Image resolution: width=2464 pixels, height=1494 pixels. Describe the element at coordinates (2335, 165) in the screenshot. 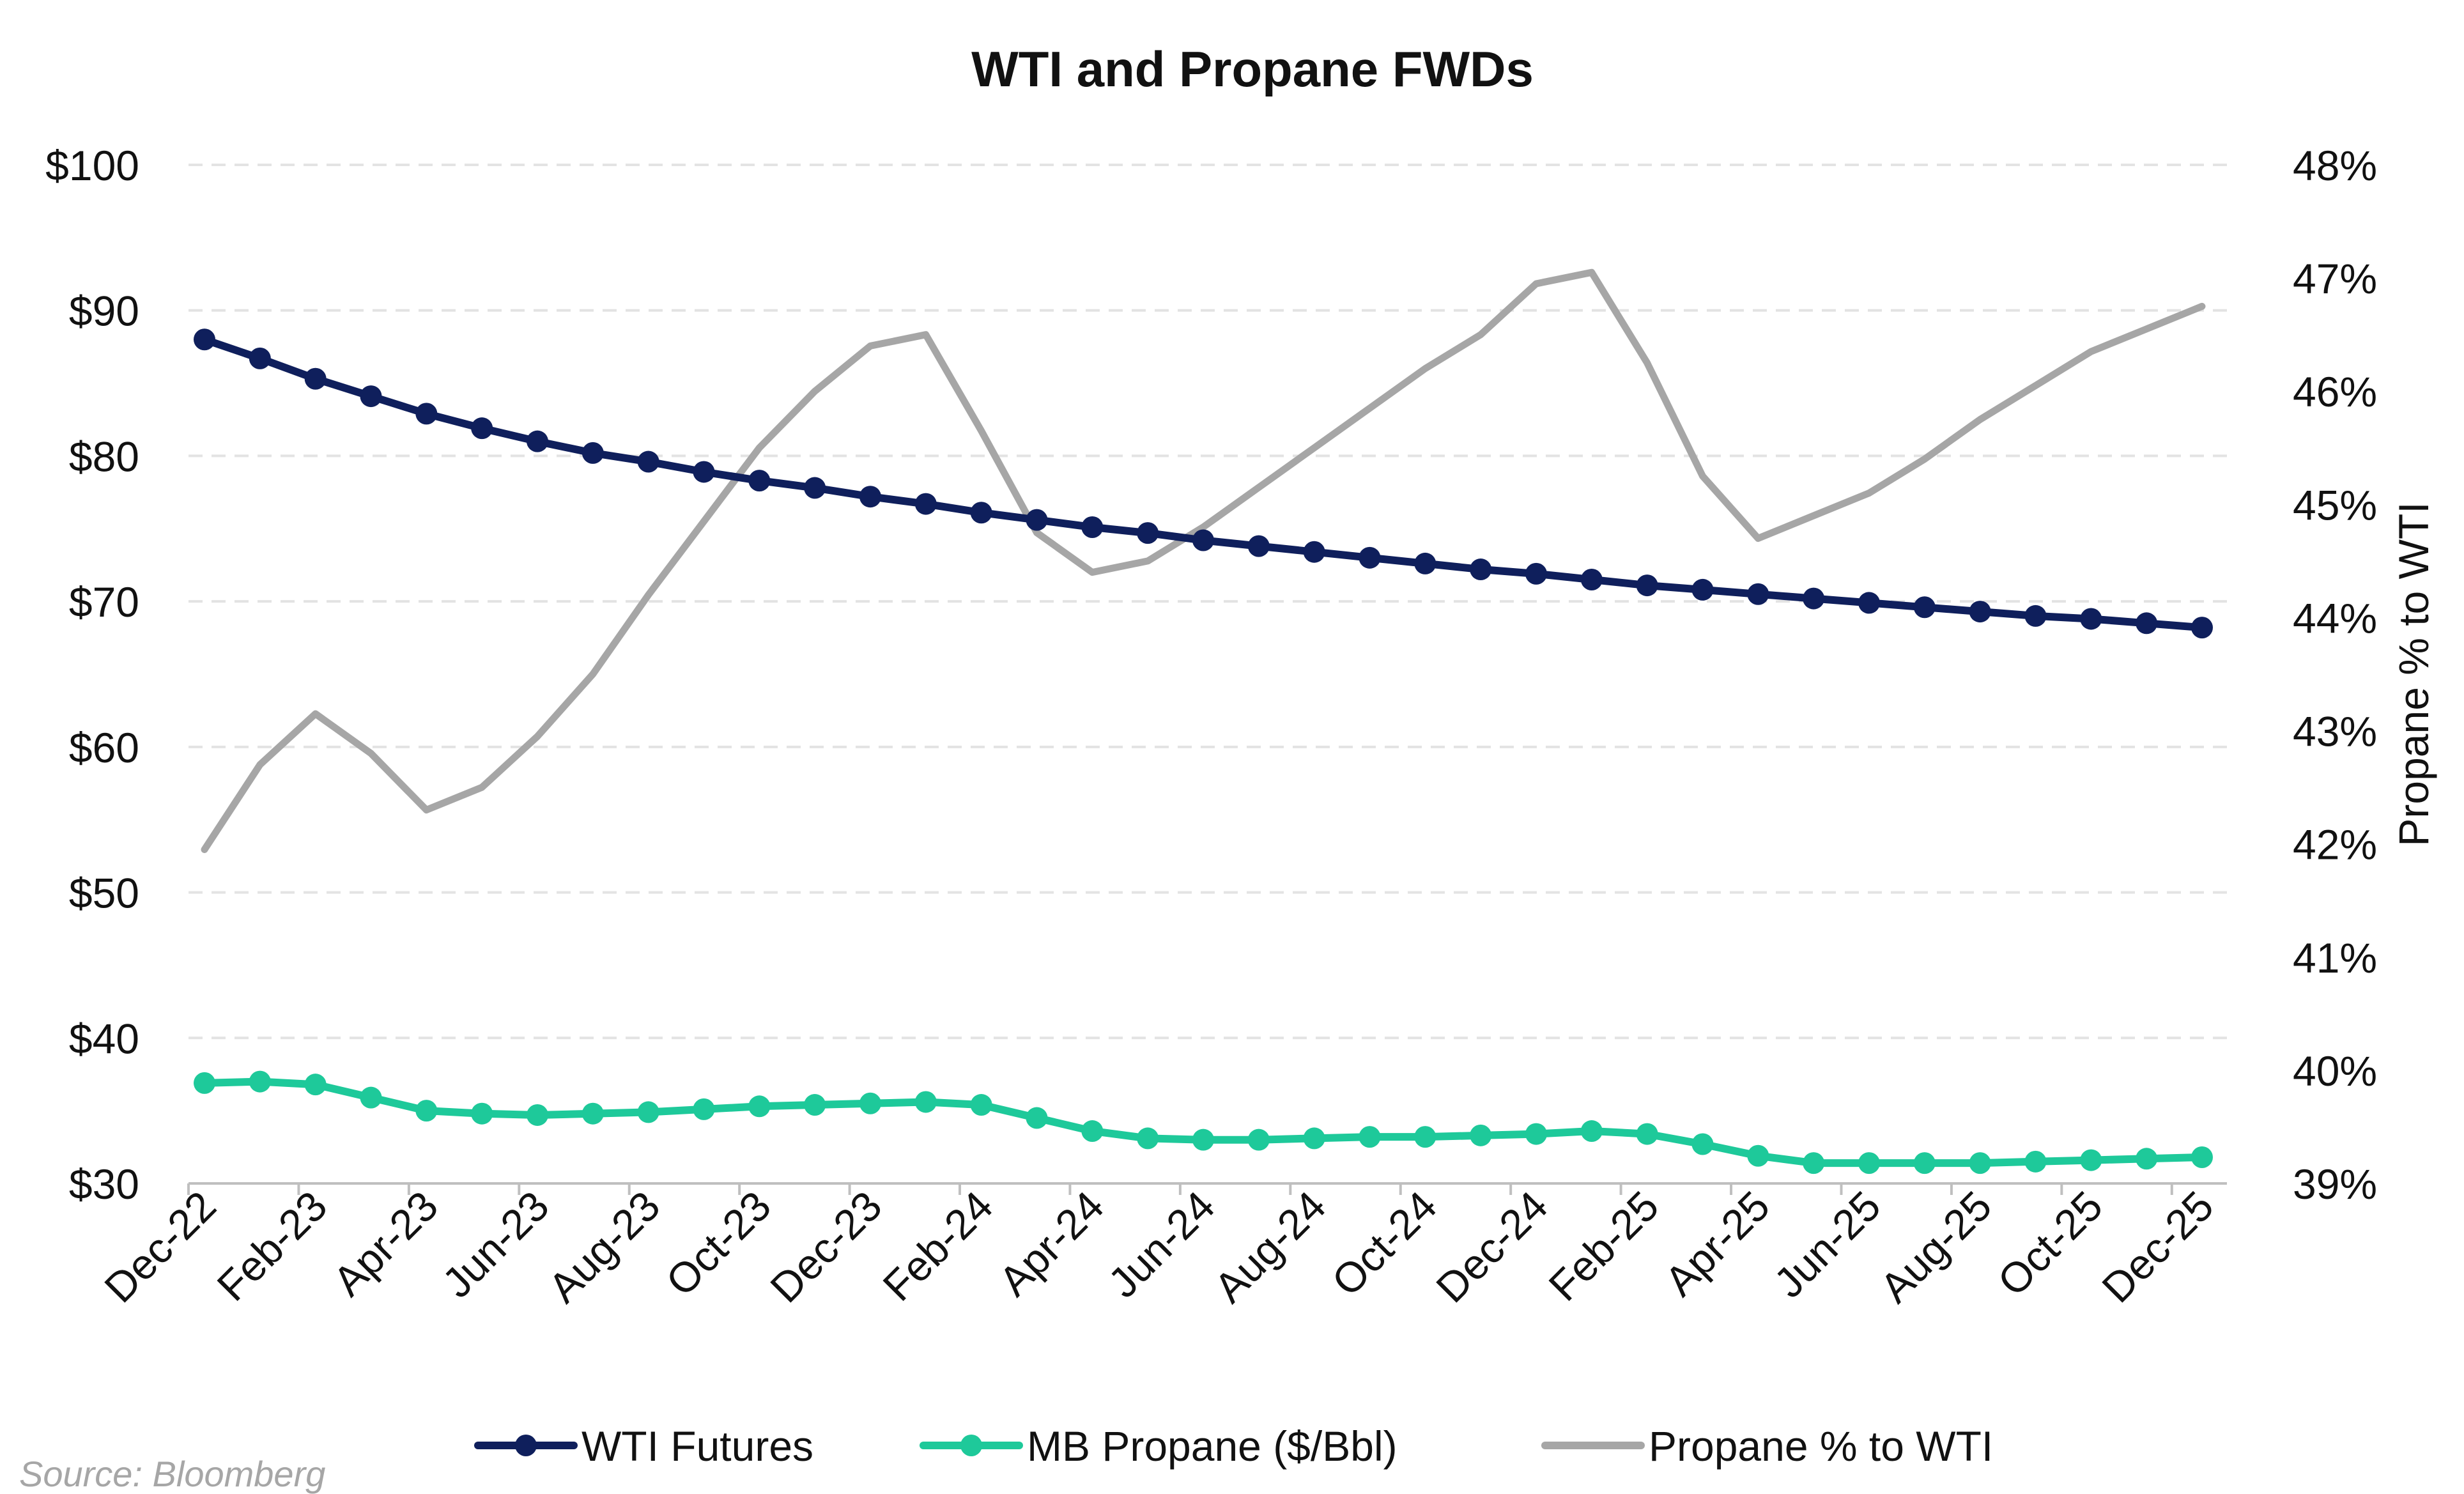

I see `y-right-tick-label: 48%` at that location.